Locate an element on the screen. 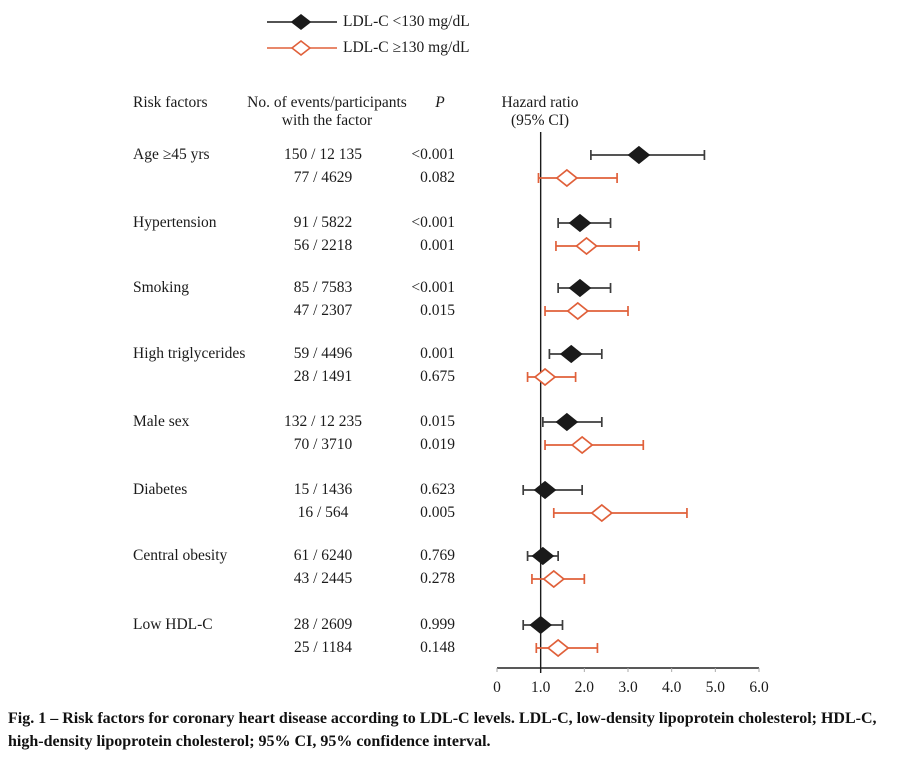  risk-factor-label: High triglycerides is located at coordinates (189, 353).